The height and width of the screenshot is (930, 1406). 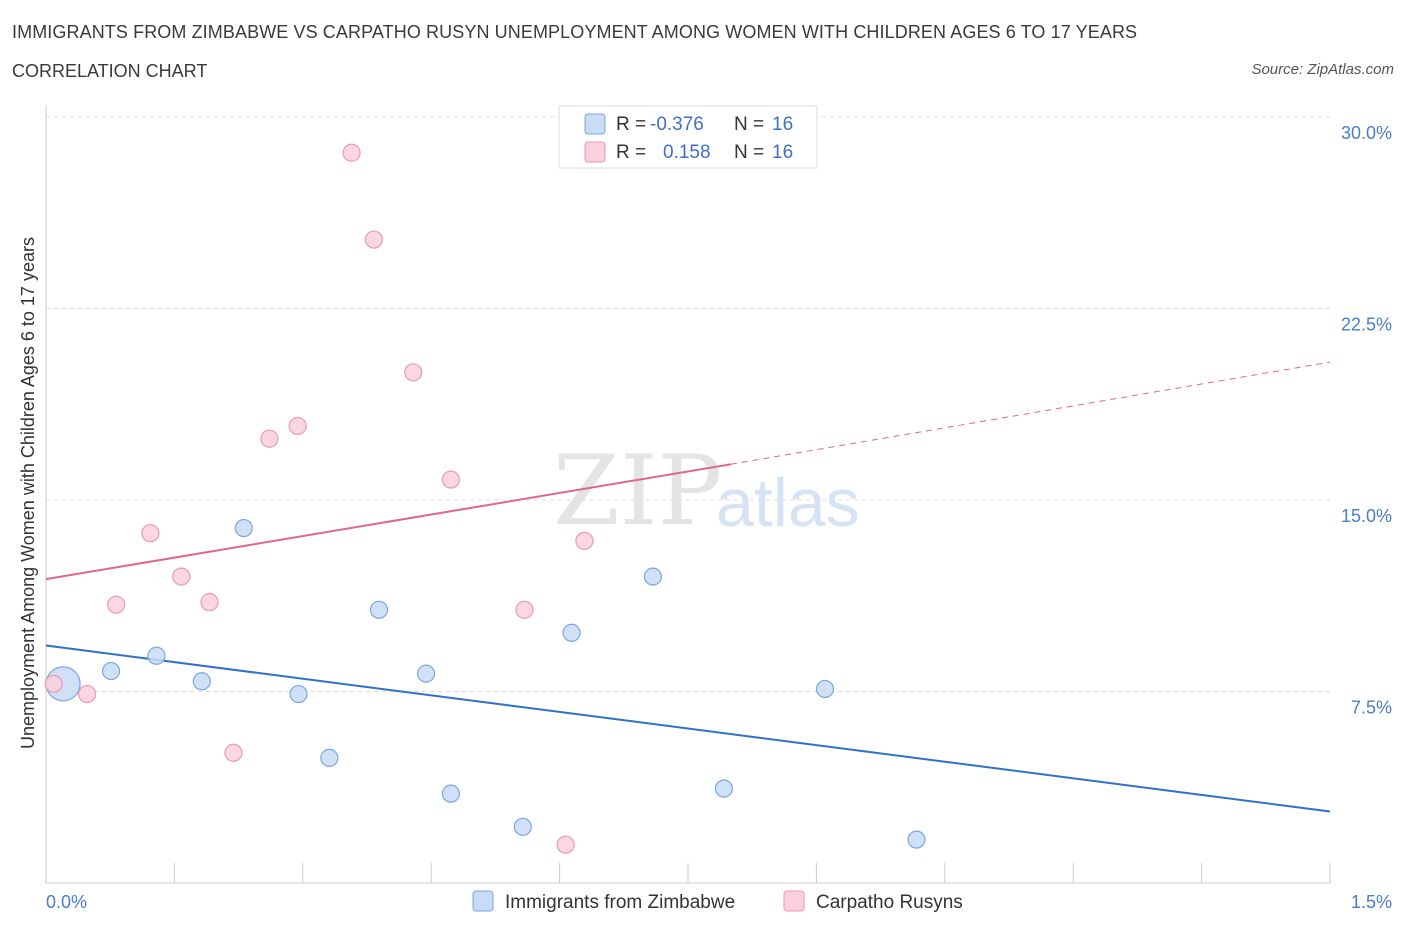 What do you see at coordinates (889, 902) in the screenshot?
I see `series-legend-label-rusyns: Carpatho Rusyns` at bounding box center [889, 902].